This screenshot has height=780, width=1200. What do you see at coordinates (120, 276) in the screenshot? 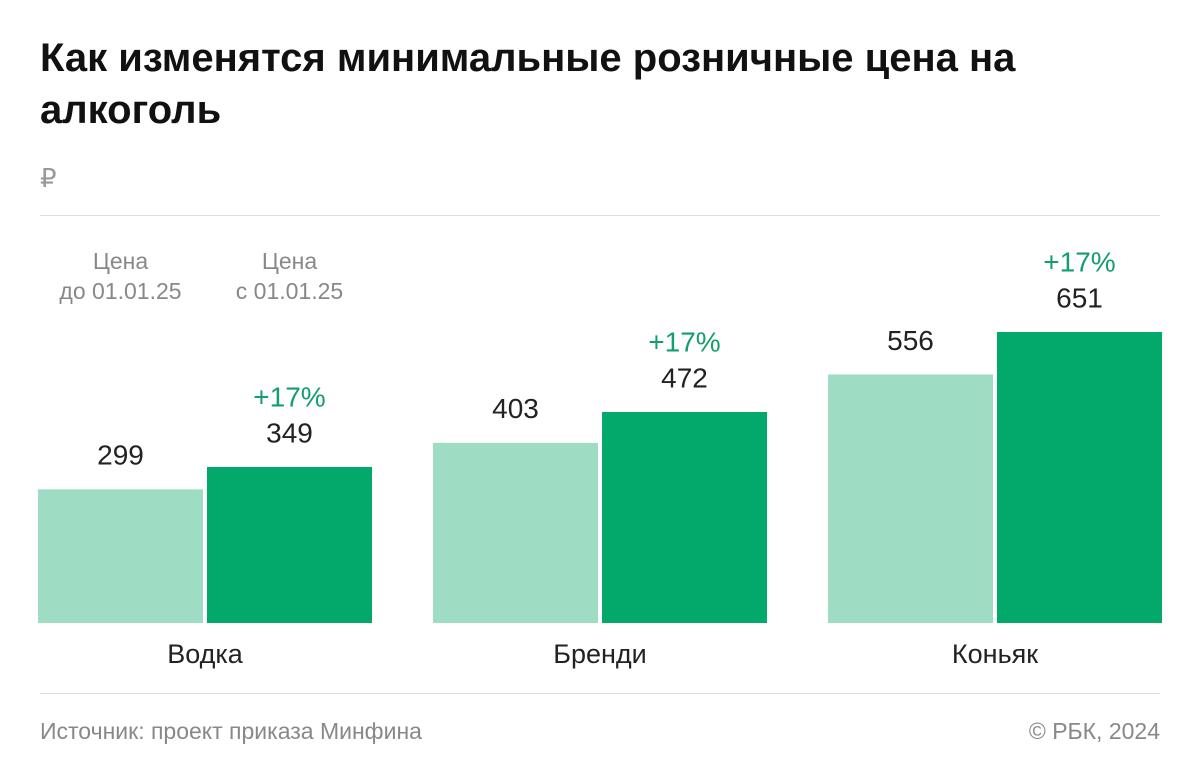
I see `legend-entry: Цена до 01.01.25` at bounding box center [120, 276].